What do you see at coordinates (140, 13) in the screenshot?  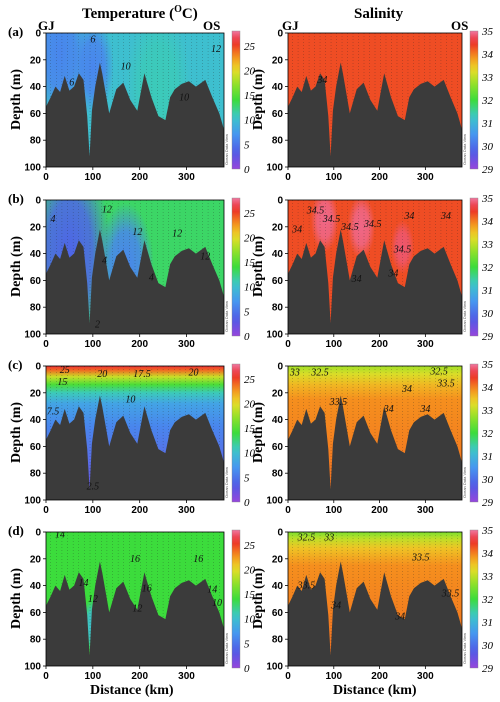 I see `temperature-column-title: Temperature (OC)` at bounding box center [140, 13].